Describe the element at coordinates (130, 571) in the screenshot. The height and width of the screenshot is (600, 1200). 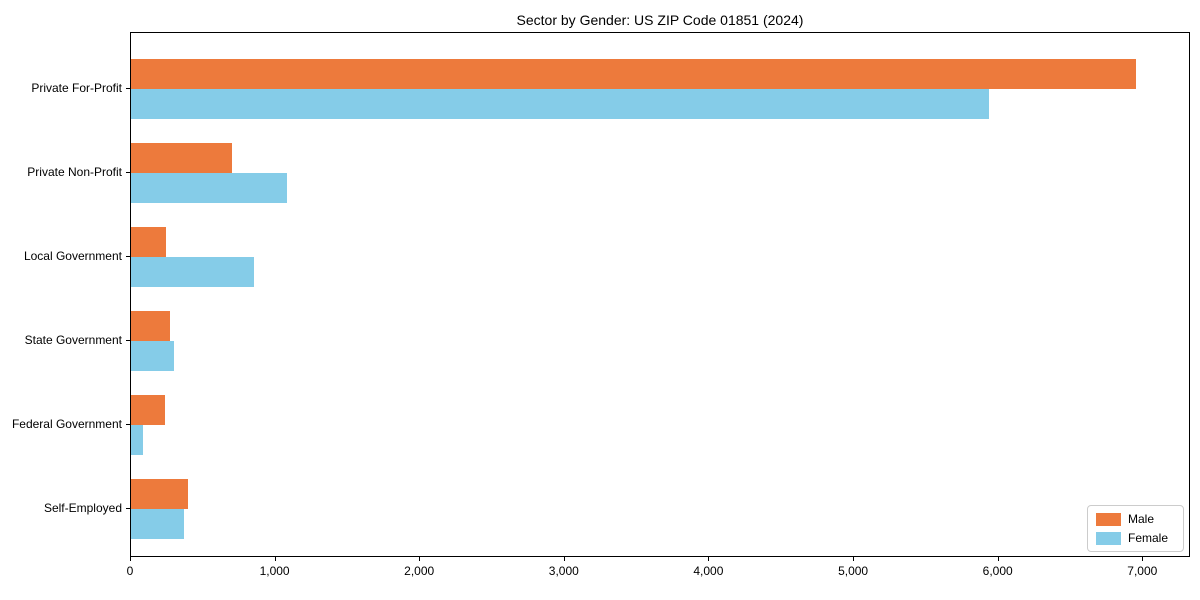
I see `x-tick-label-0: 0` at that location.